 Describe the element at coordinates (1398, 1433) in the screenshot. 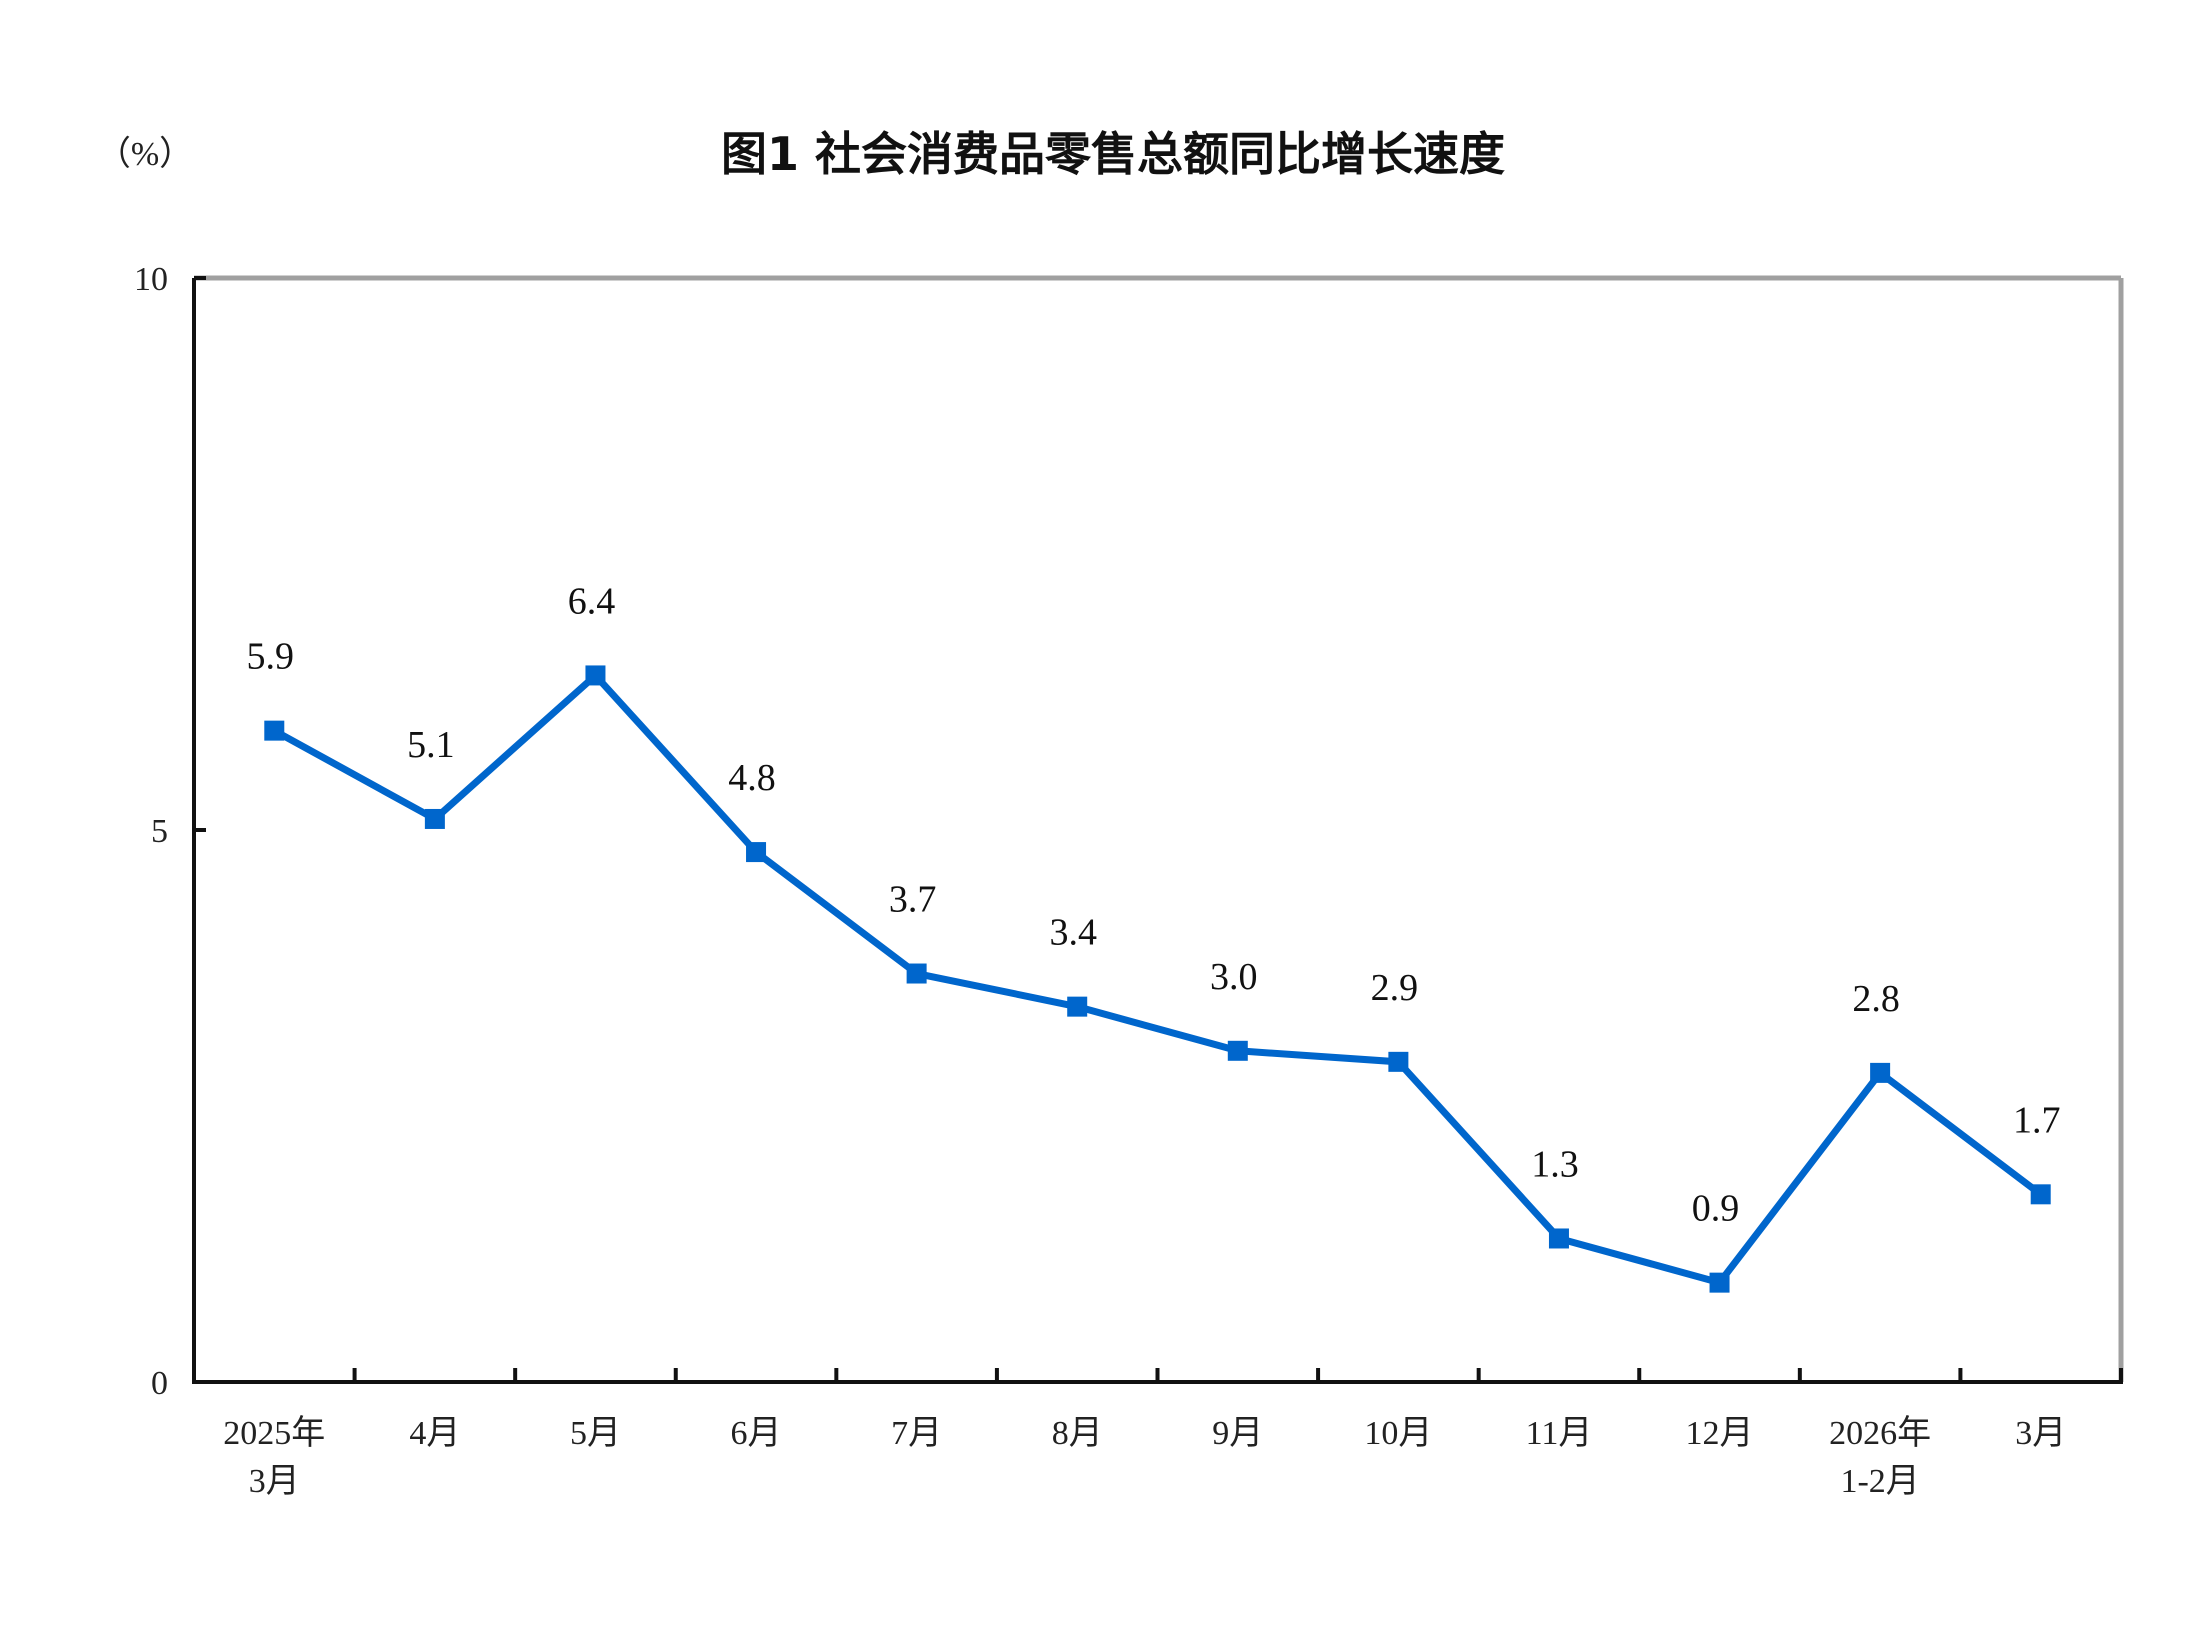

I see `x-tick-label: 10月` at that location.